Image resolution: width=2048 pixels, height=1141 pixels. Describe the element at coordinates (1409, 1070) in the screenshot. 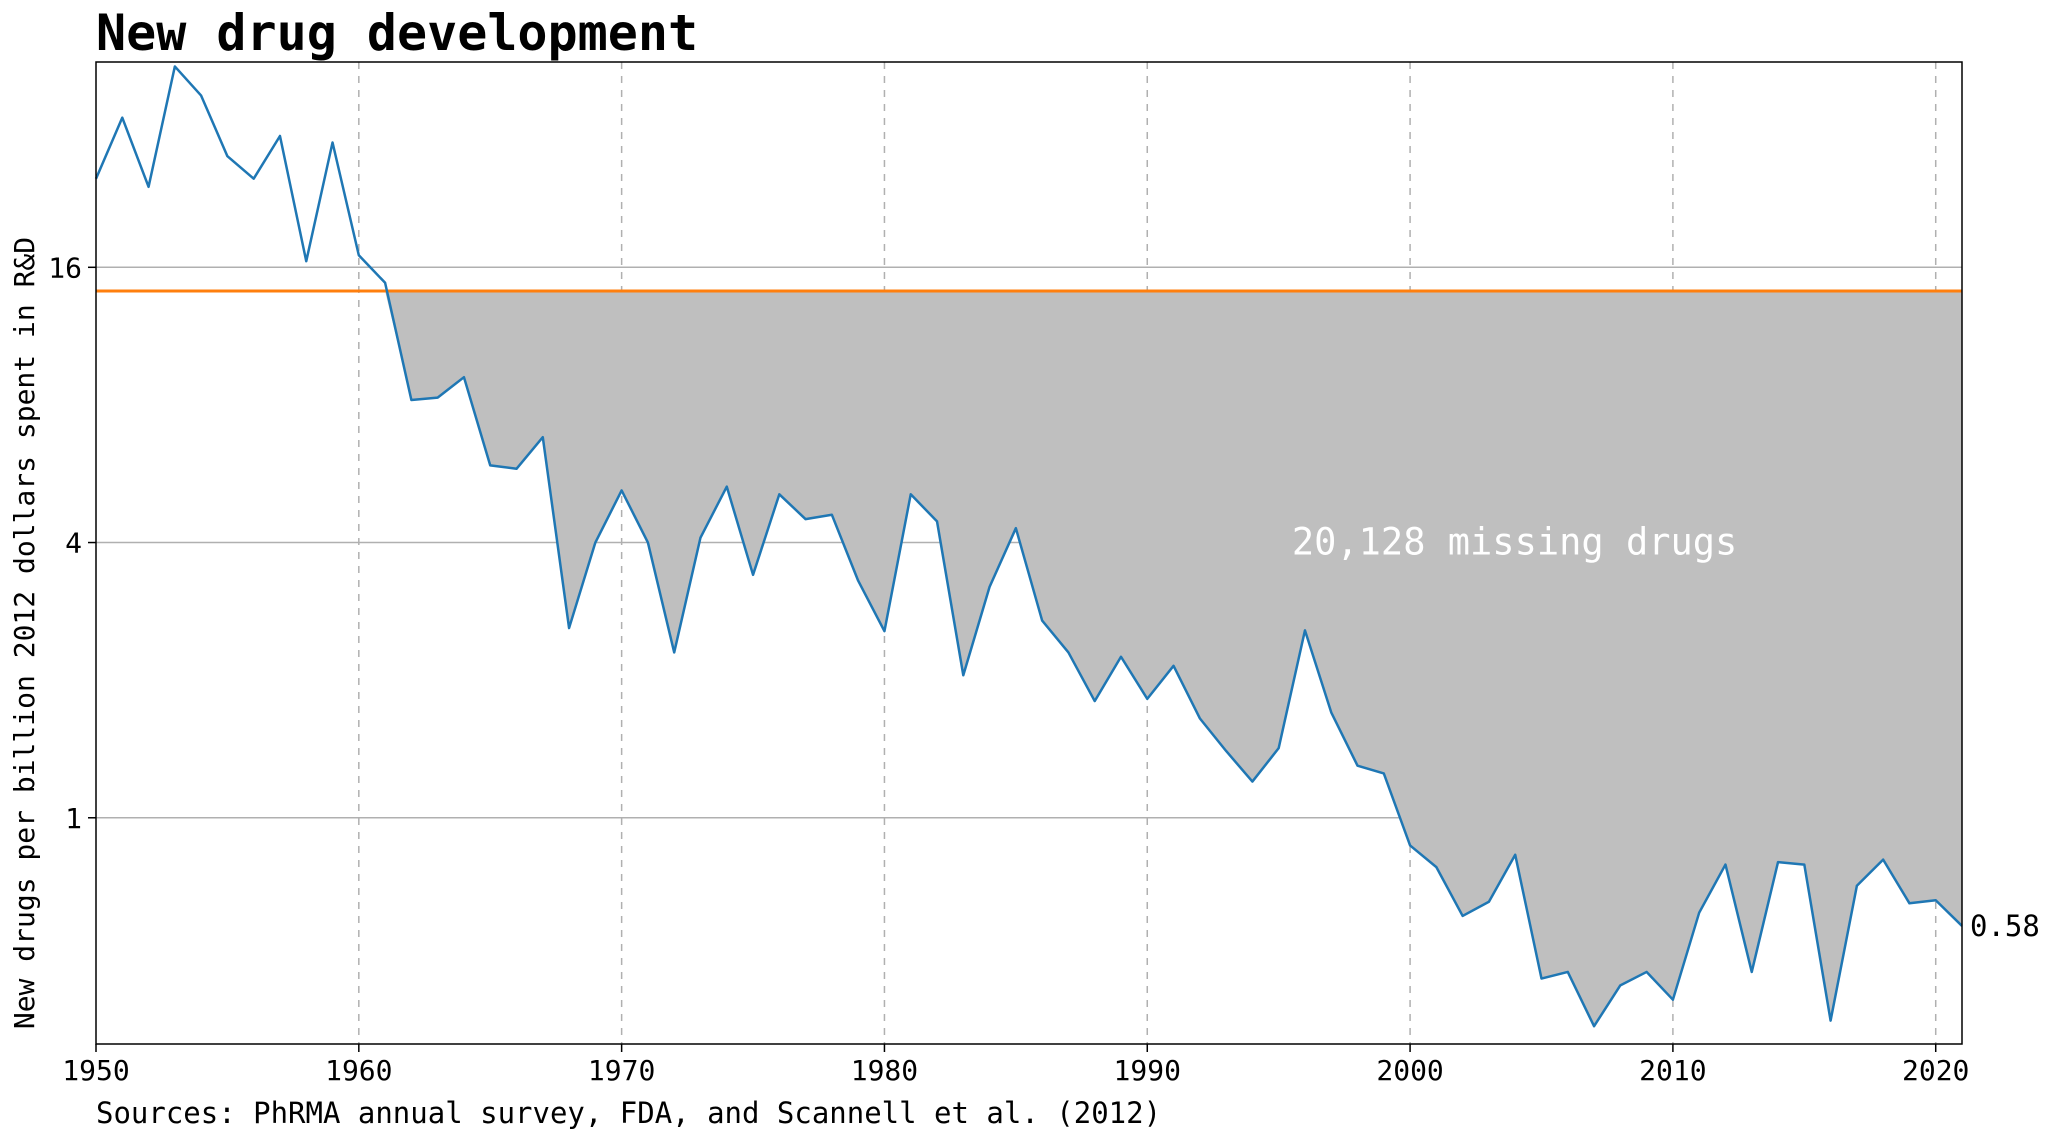

I see `x-tick-label: 2000` at that location.